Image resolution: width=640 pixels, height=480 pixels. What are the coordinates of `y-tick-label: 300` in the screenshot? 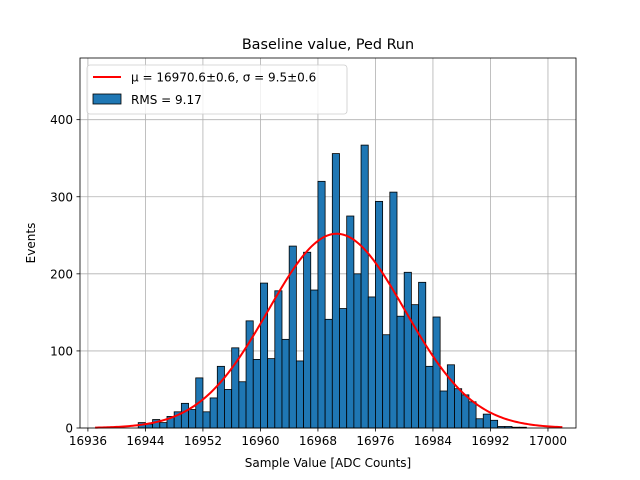 It's located at (61, 197).